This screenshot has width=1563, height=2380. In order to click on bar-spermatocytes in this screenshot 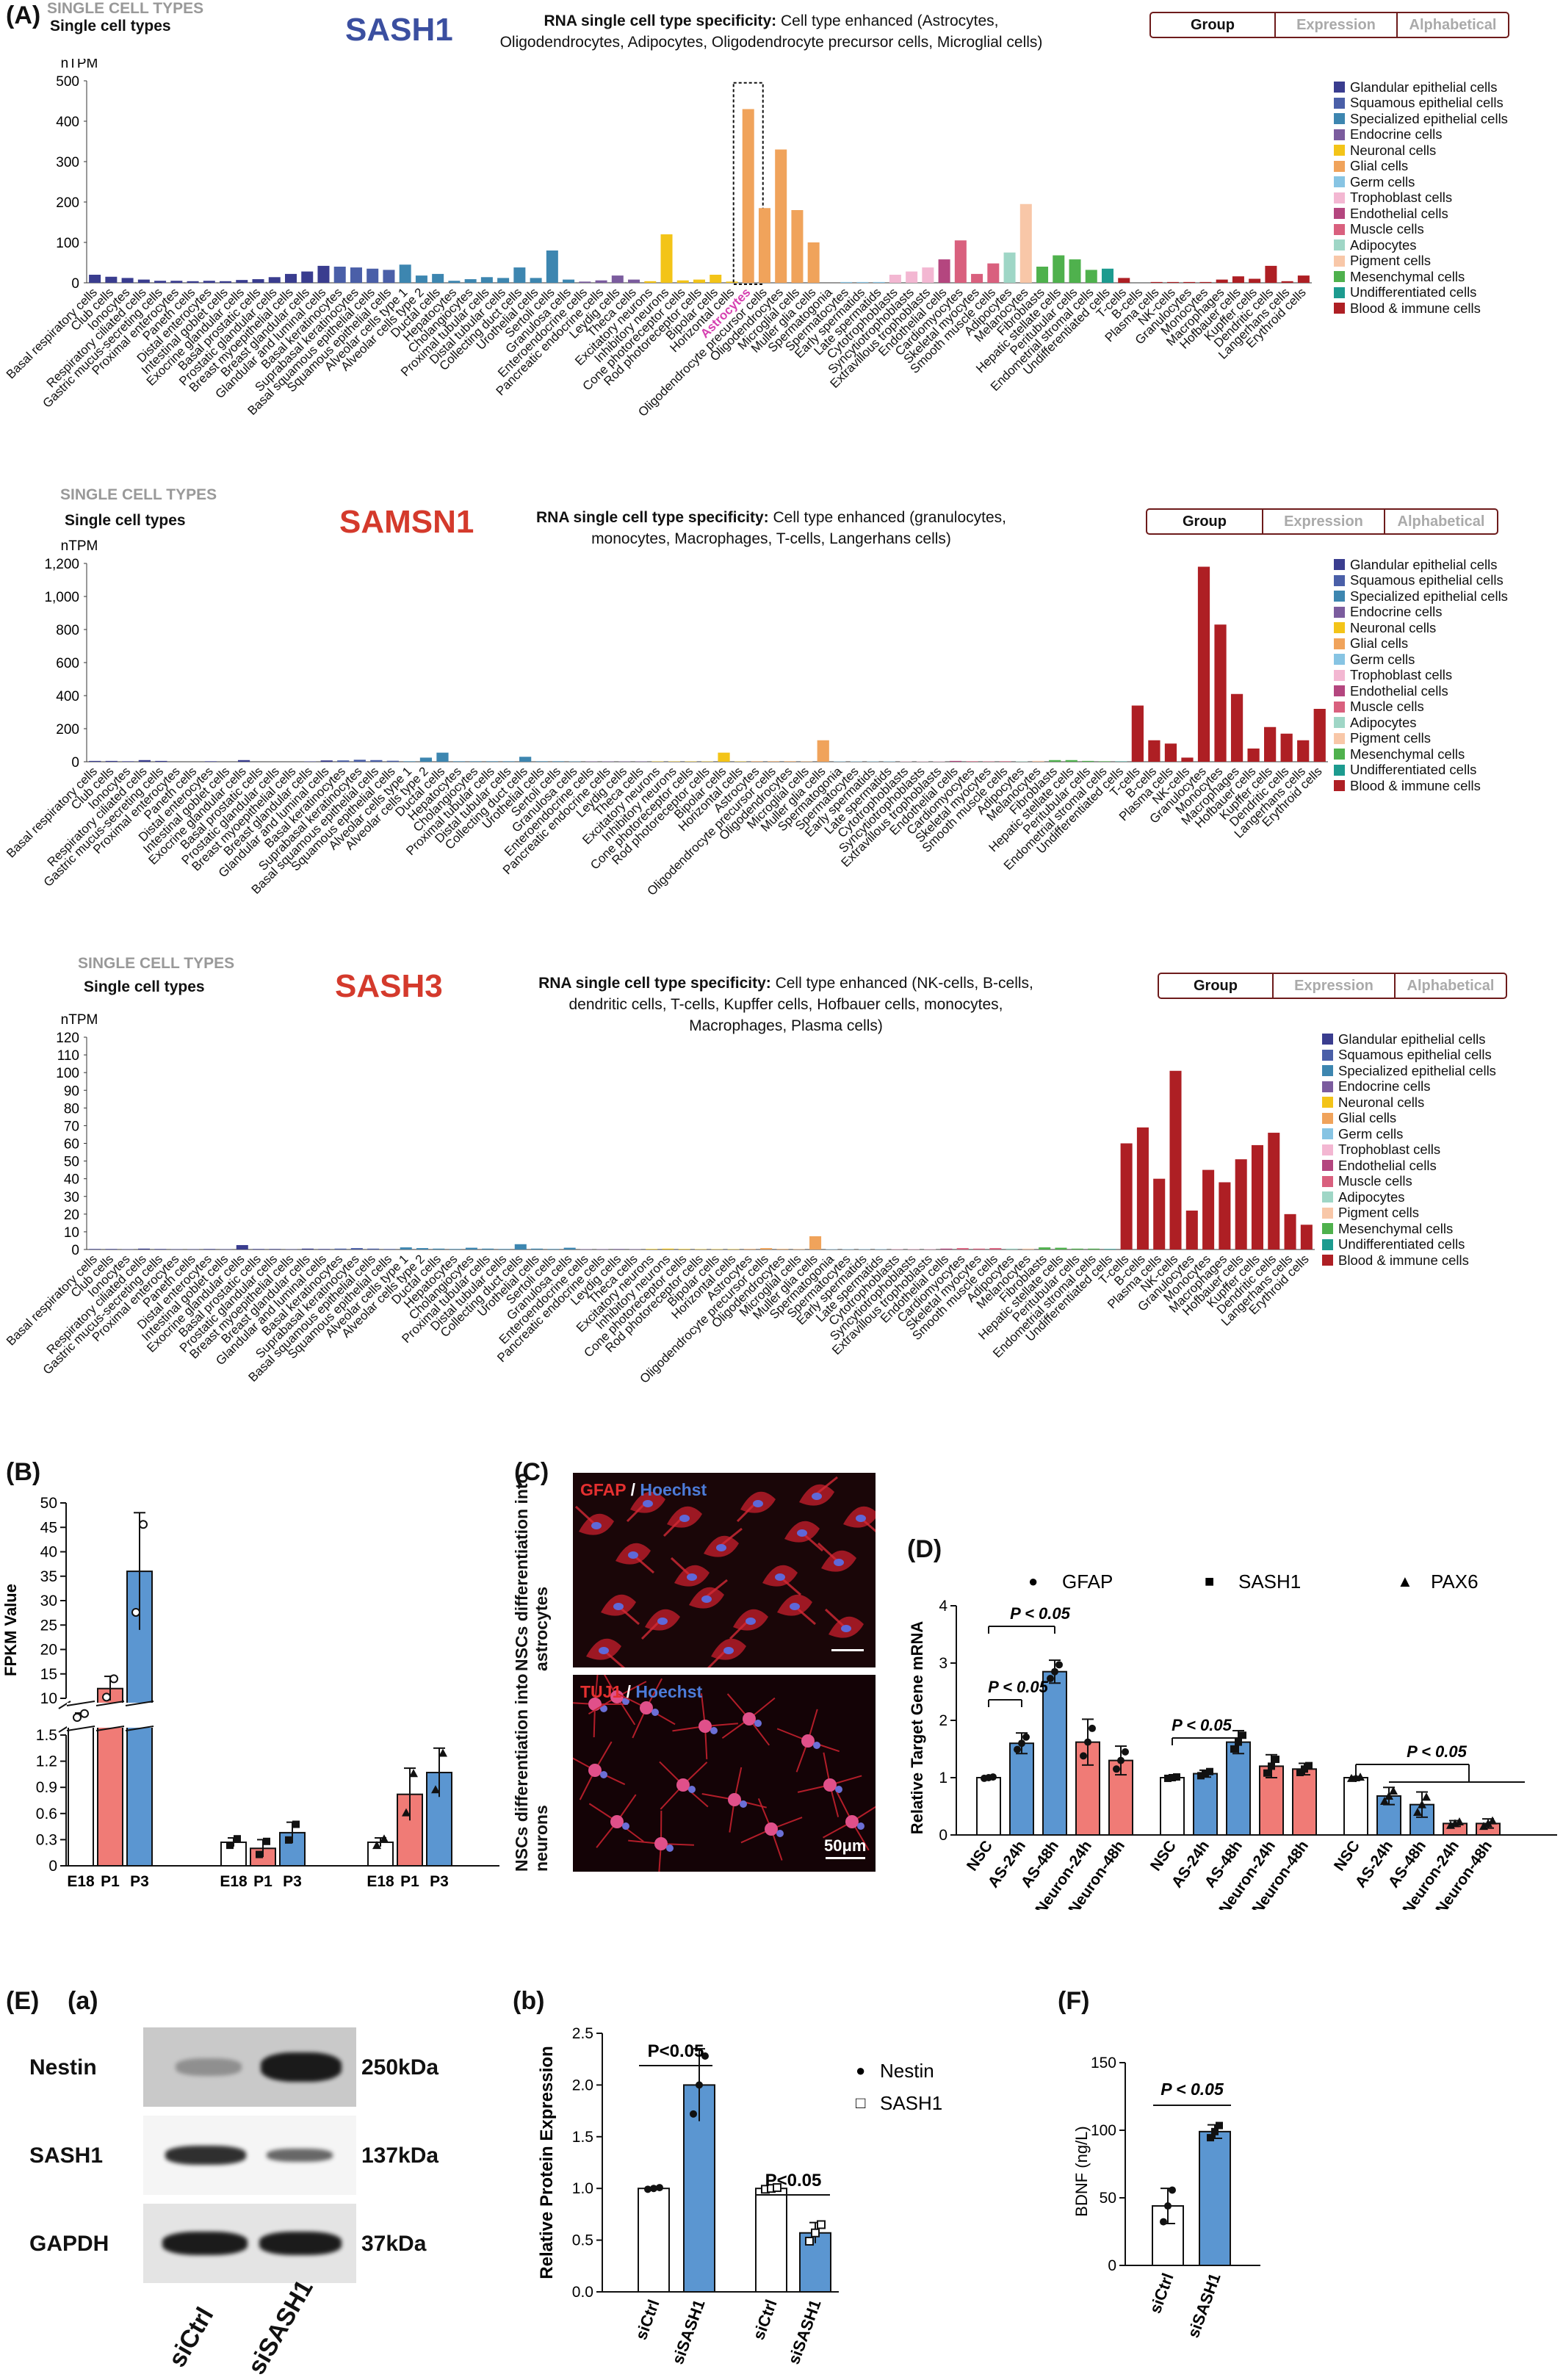, I will do `click(846, 282)`.